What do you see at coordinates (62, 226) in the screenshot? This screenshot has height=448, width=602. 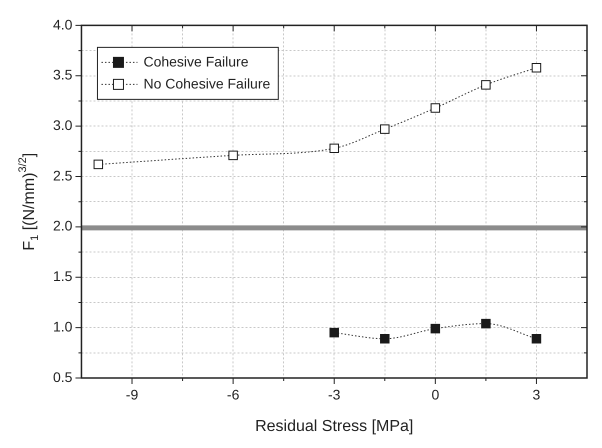 I see `text: 2.0` at bounding box center [62, 226].